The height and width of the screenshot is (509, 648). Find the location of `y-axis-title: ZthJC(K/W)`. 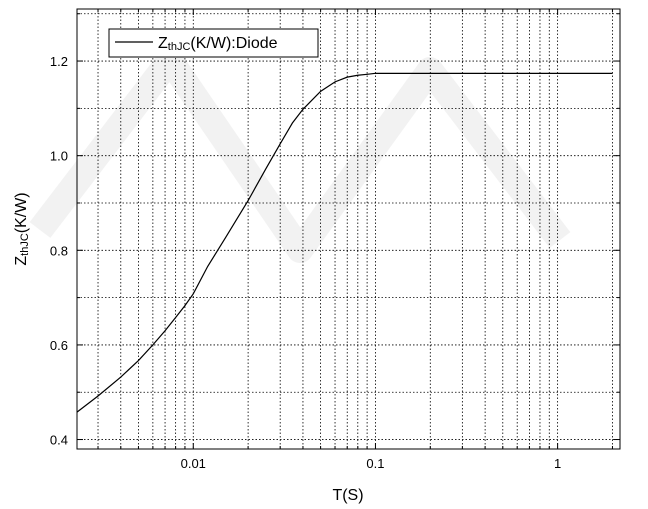

y-axis-title: ZthJC(K/W) is located at coordinates (22, 228).